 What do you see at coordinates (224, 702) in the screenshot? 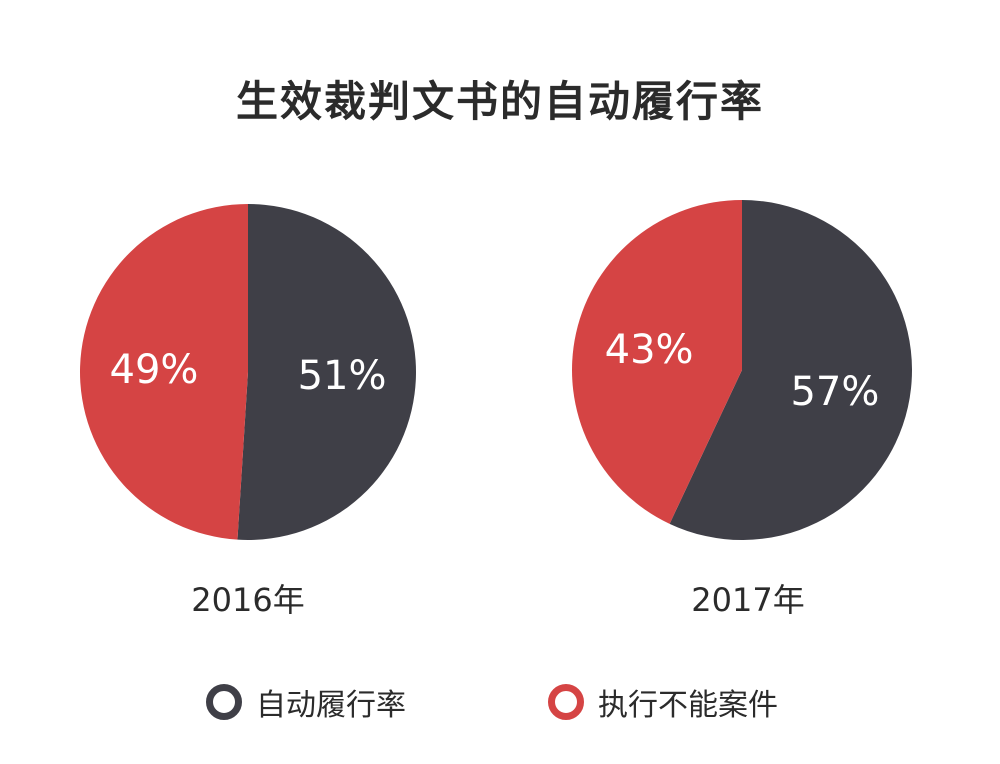
I see `legend-swatch-auto` at bounding box center [224, 702].